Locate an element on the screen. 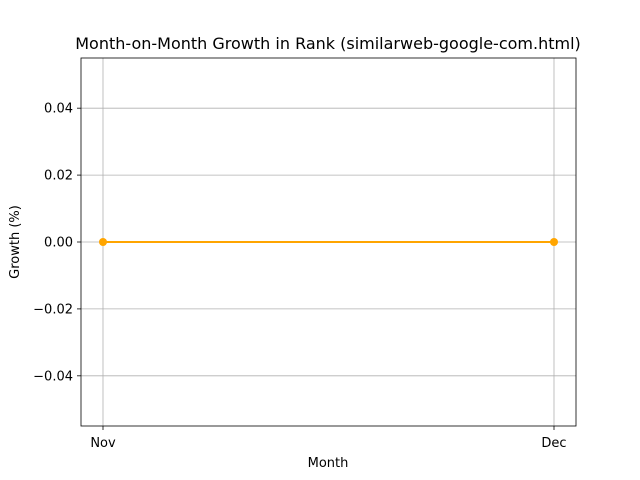  y-axis-label: Growth (%) is located at coordinates (15, 242).